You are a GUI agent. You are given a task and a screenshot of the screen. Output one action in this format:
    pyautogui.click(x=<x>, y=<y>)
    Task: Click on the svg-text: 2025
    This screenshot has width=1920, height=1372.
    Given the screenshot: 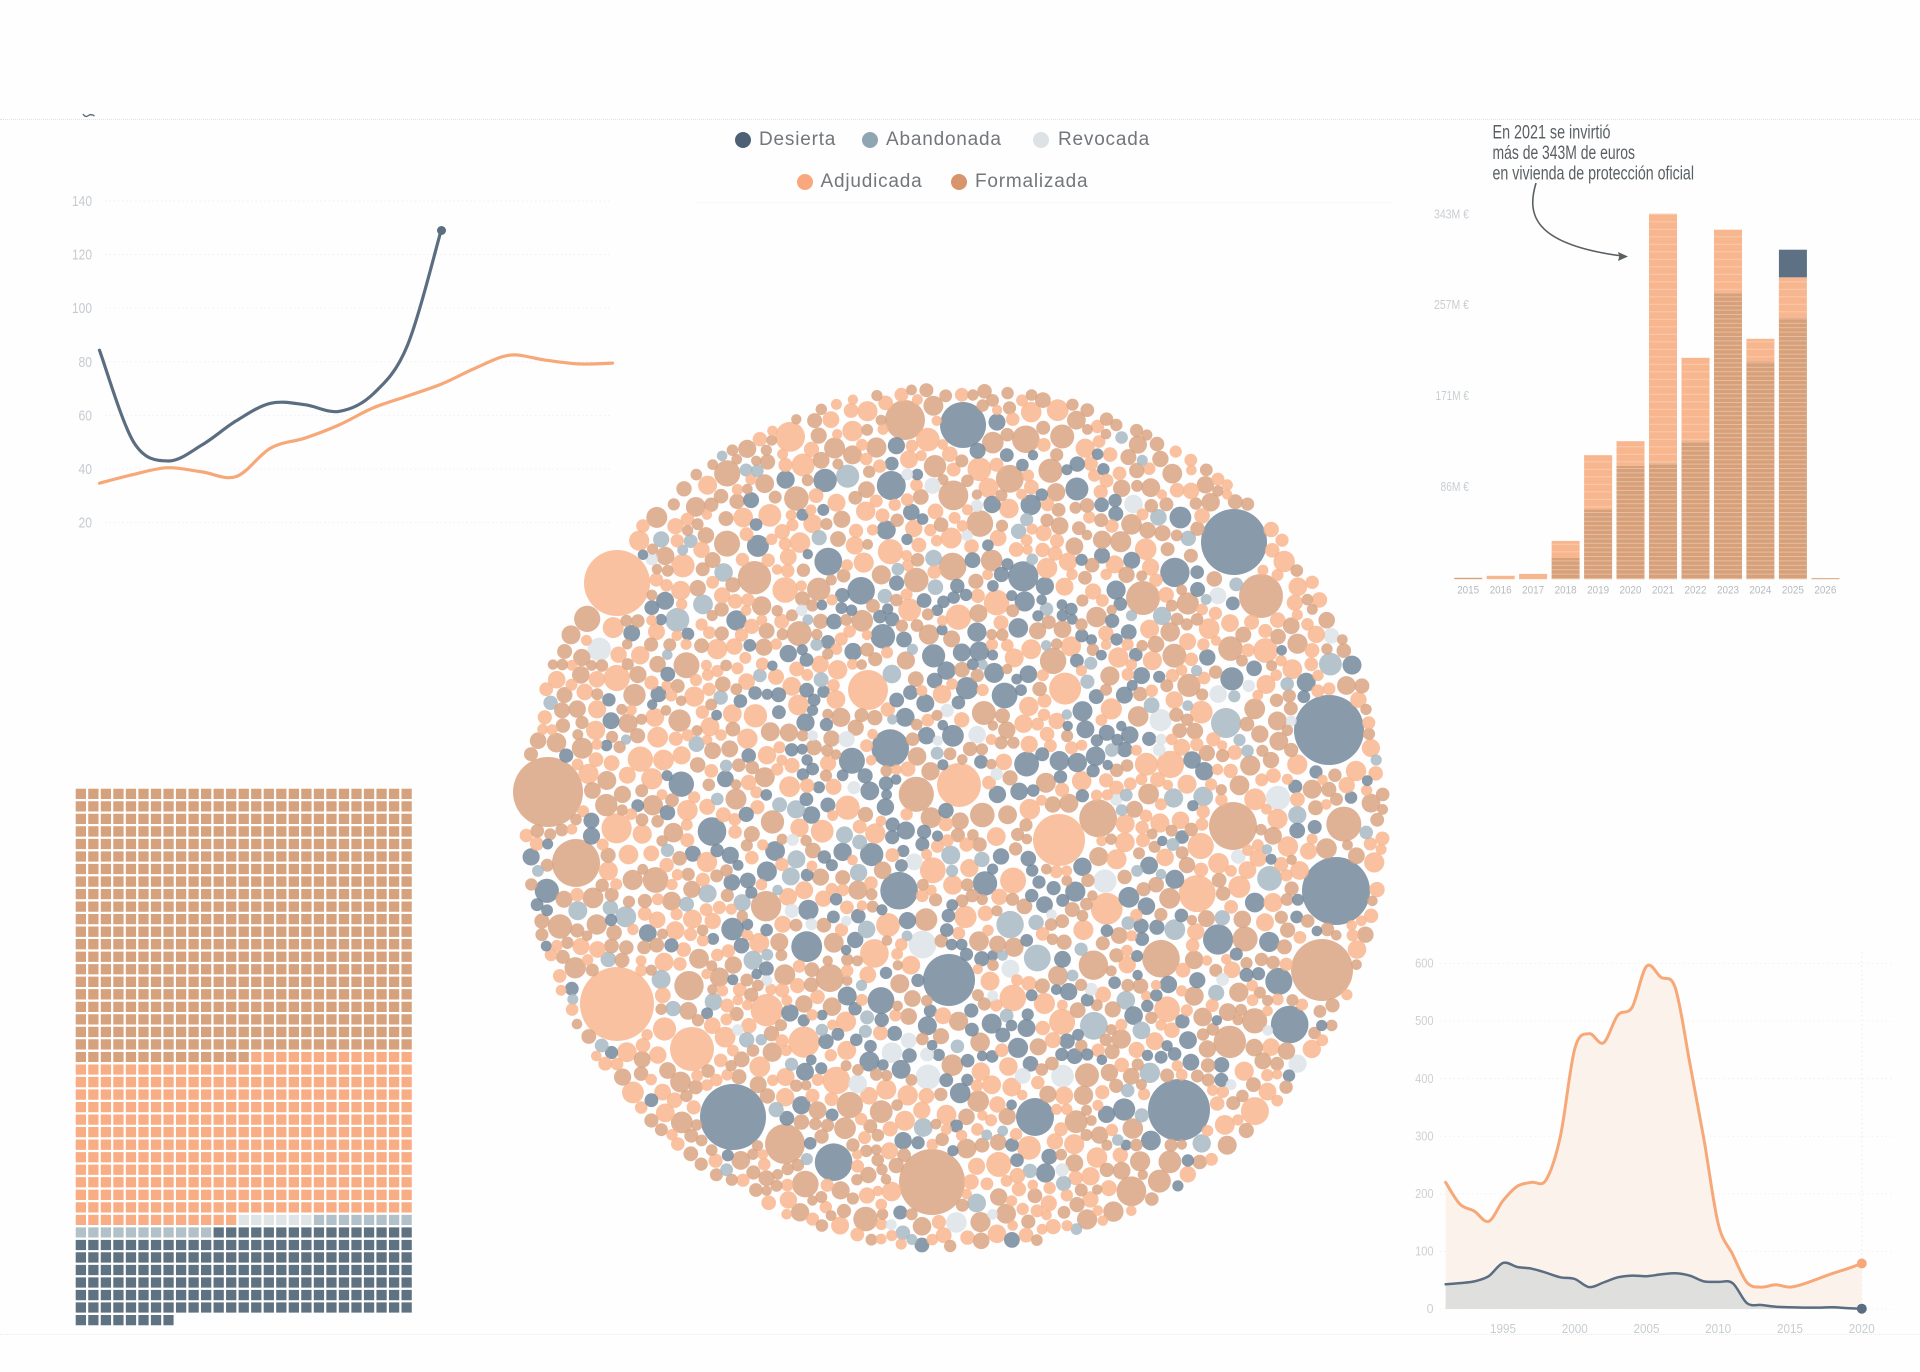 What is the action you would take?
    pyautogui.click(x=1793, y=591)
    